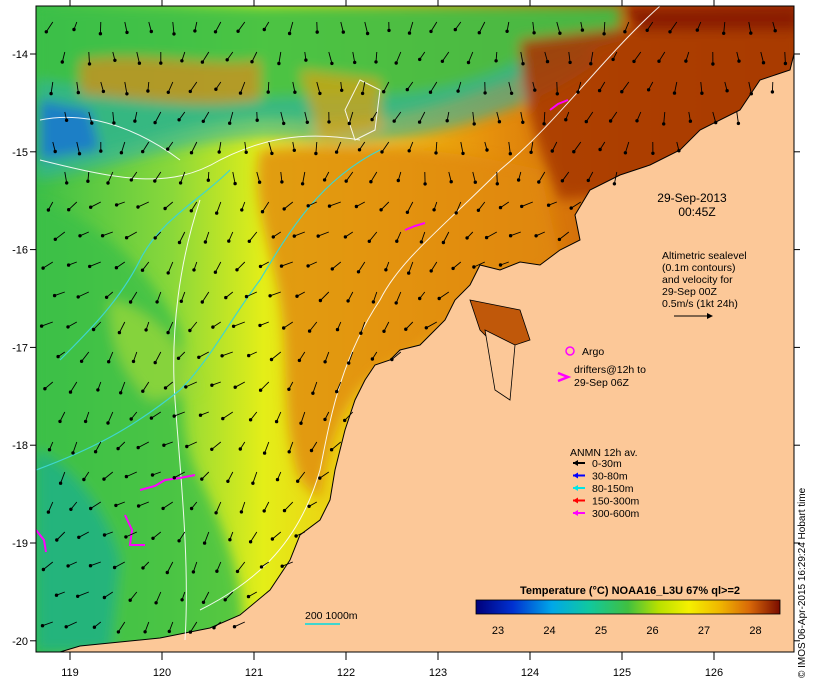 Image resolution: width=820 pixels, height=680 pixels. What do you see at coordinates (692, 198) in the screenshot?
I see `date-label: 29-Sep-2013` at bounding box center [692, 198].